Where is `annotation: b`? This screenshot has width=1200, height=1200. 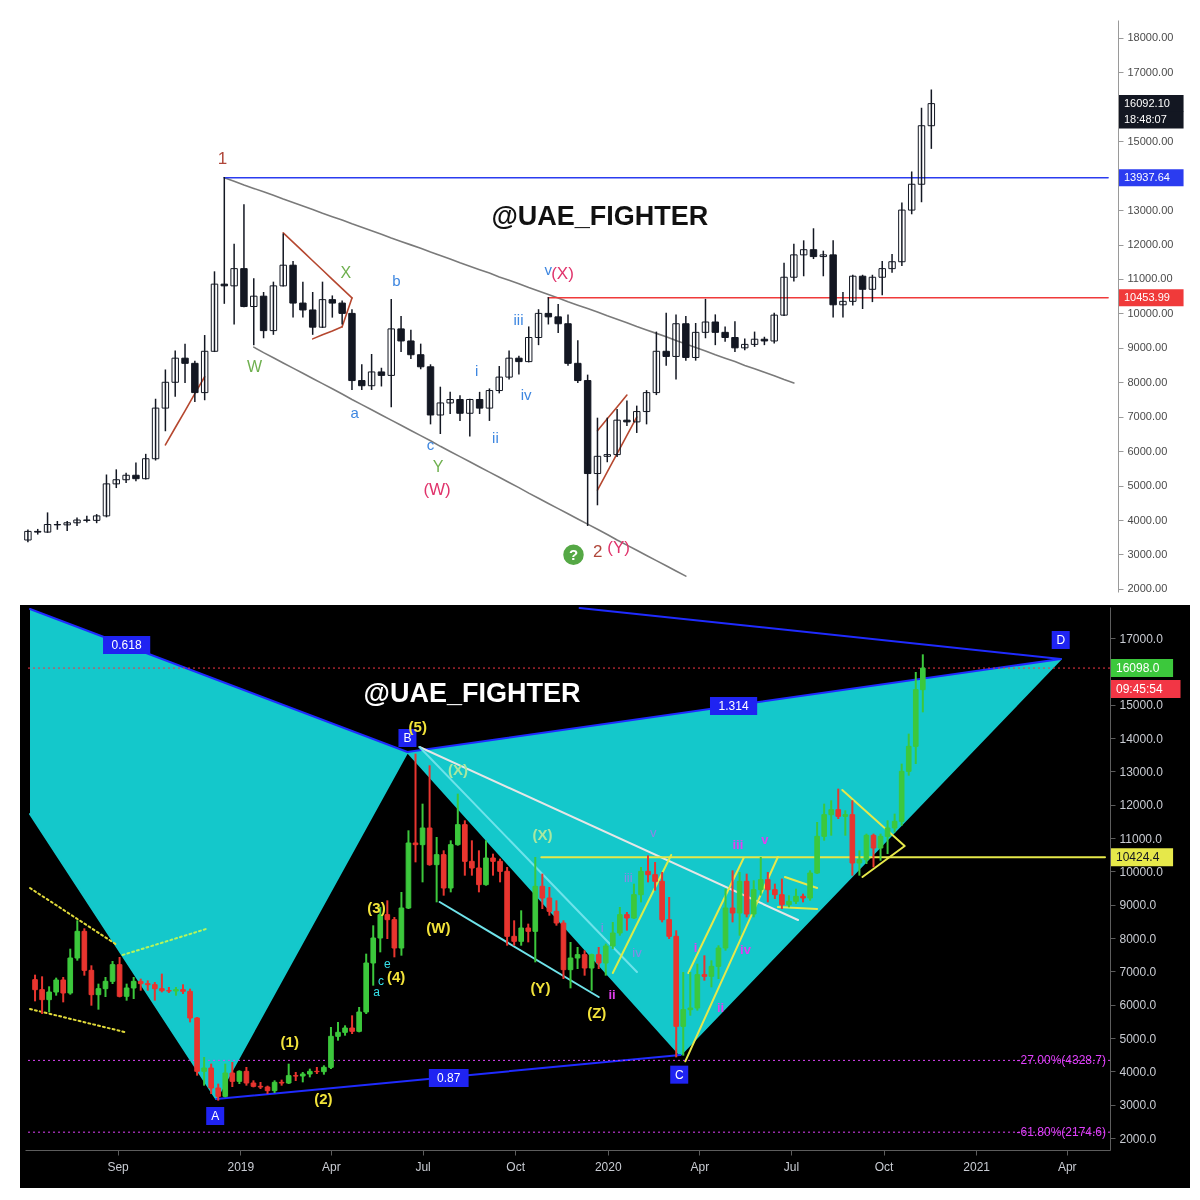
annotation: b is located at coordinates (396, 280).